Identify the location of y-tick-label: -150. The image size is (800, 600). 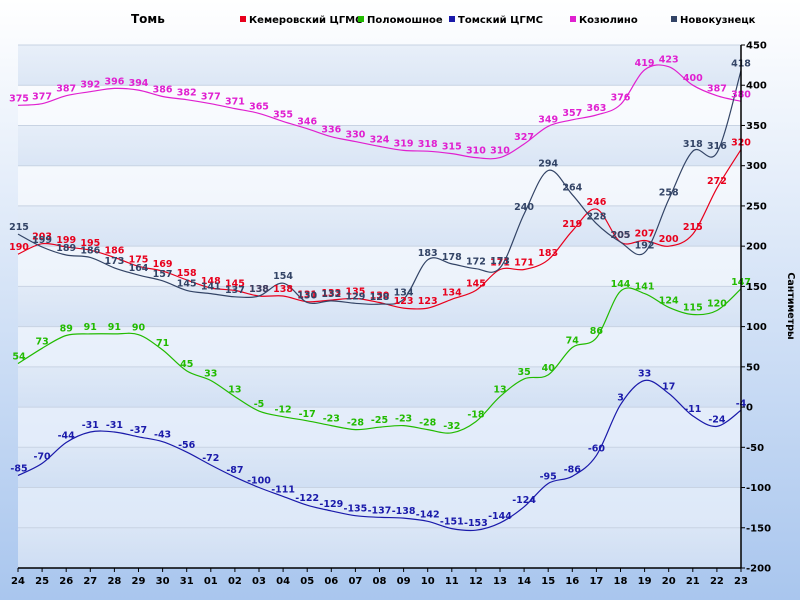
(758, 528).